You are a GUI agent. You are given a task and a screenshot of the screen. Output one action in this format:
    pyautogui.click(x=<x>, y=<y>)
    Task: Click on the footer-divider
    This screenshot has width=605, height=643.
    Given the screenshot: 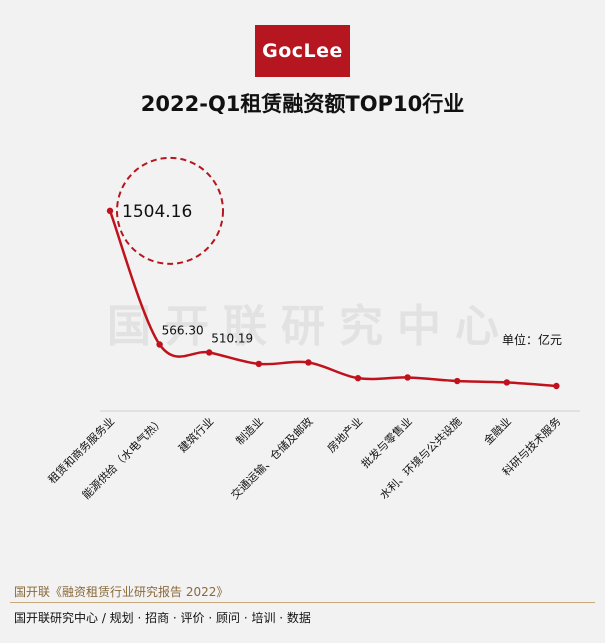 What is the action you would take?
    pyautogui.click(x=302, y=602)
    